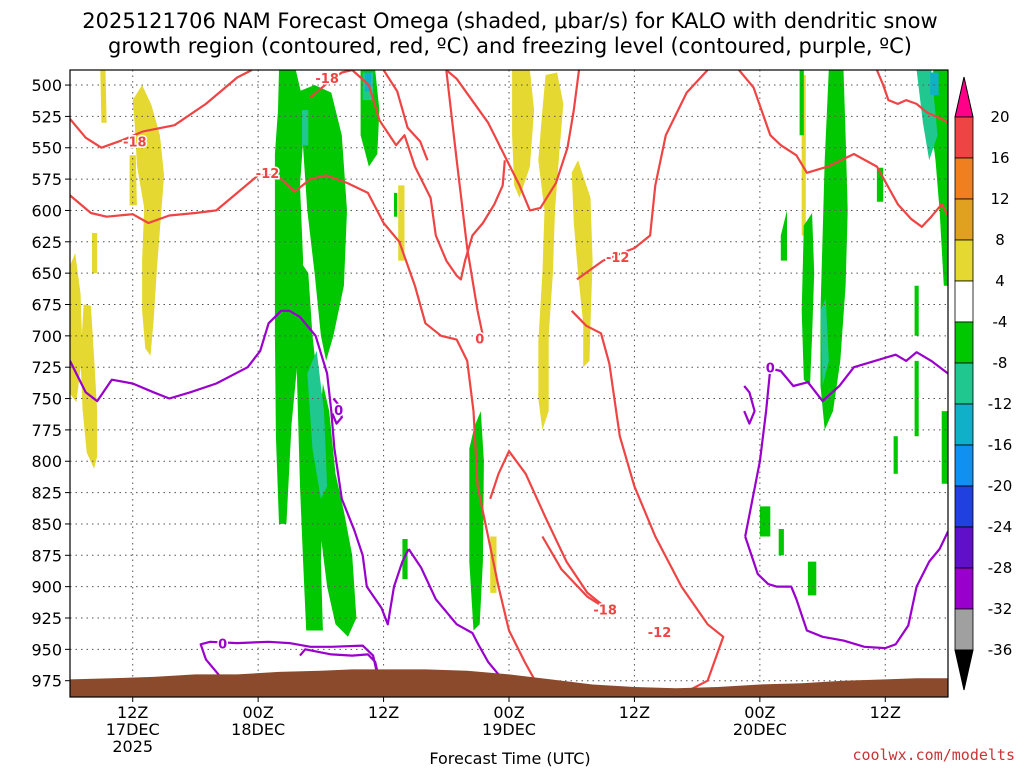 The height and width of the screenshot is (768, 1024). Describe the element at coordinates (1000, 404) in the screenshot. I see `colorbar-label-7: -12` at that location.